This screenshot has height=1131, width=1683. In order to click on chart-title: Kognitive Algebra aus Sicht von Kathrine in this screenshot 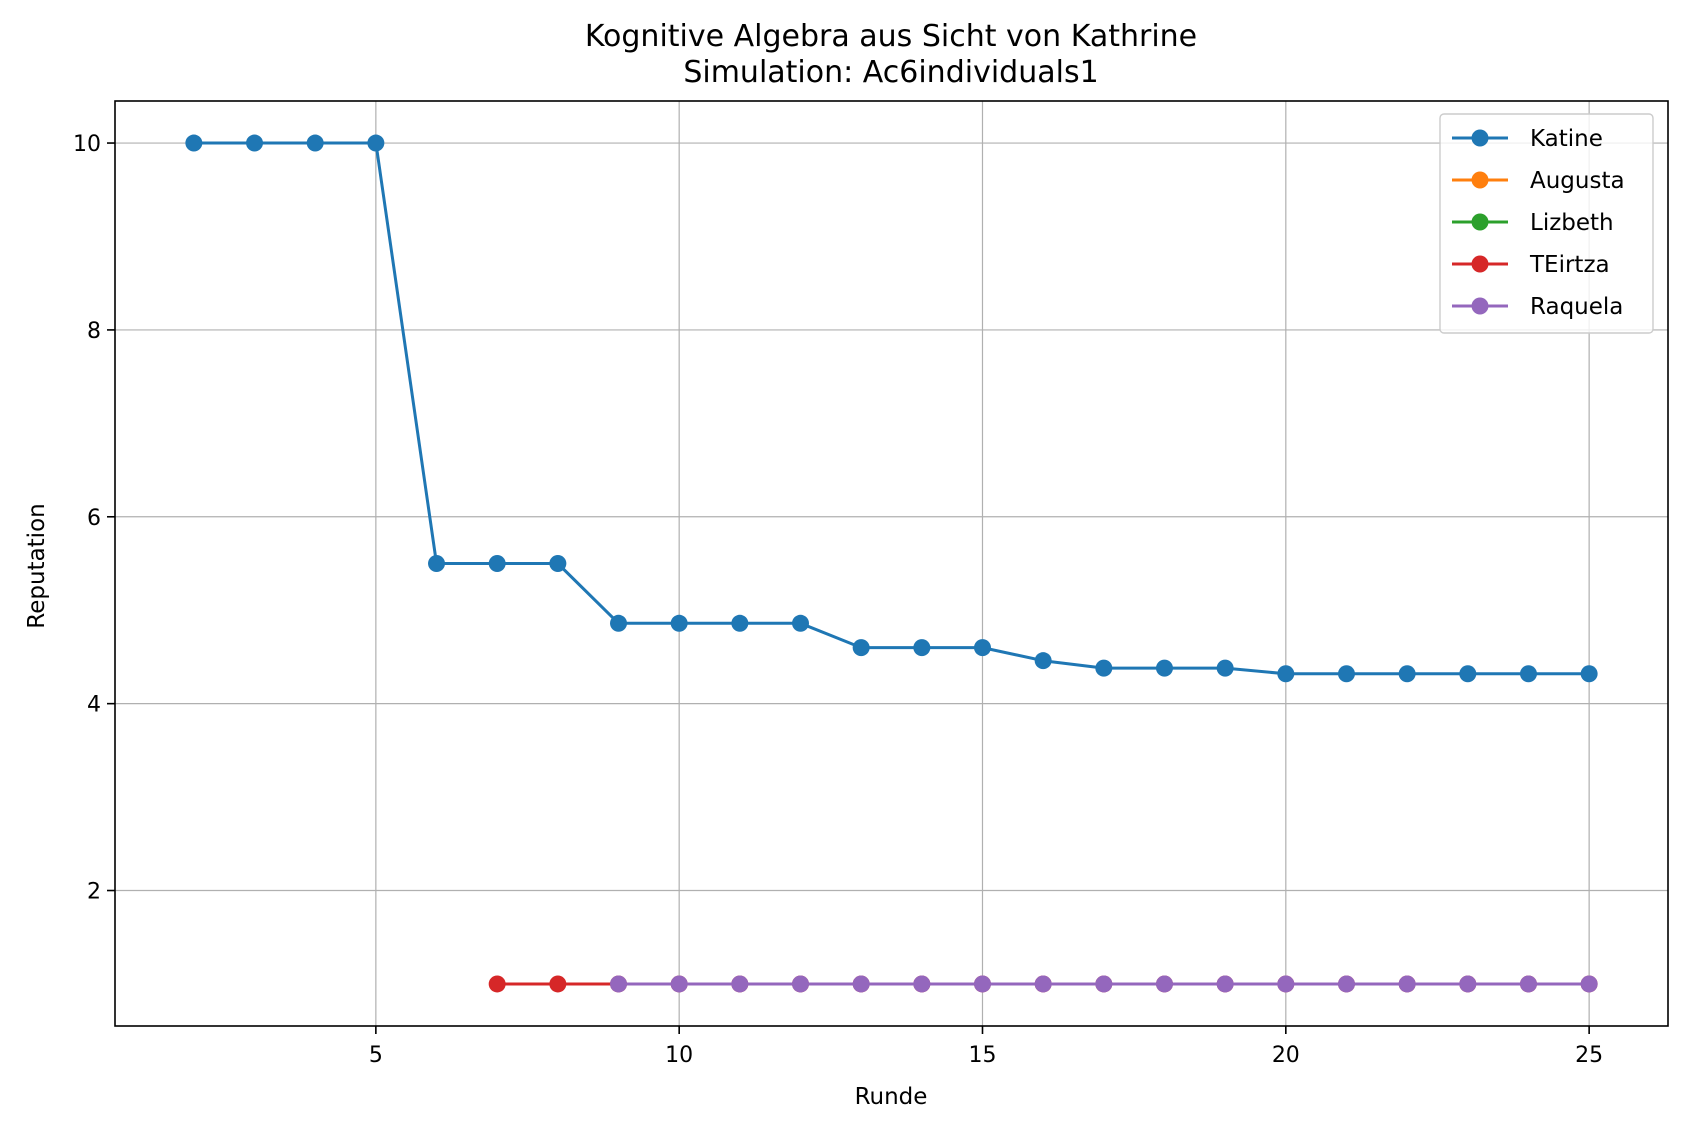, I will do `click(891, 36)`.